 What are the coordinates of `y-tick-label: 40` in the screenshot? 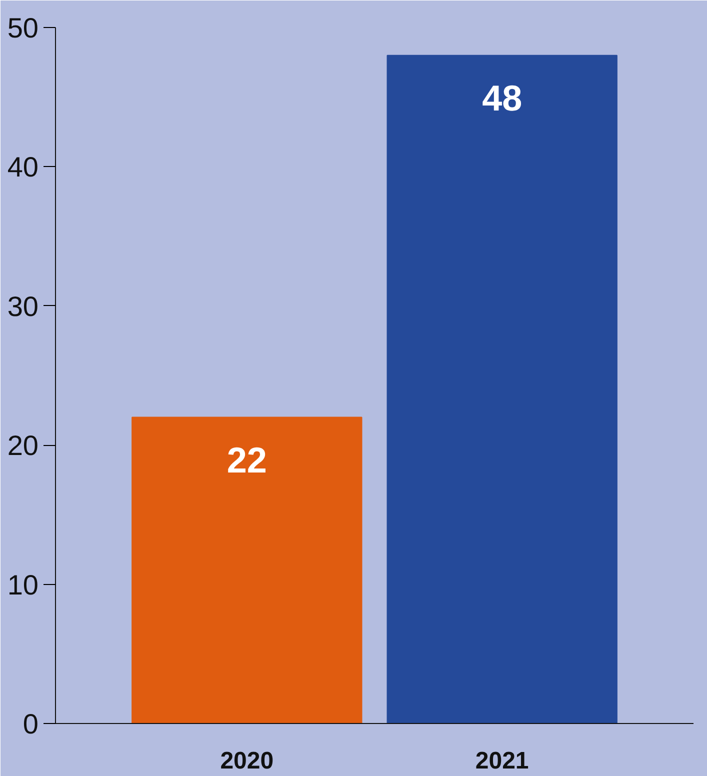 It's located at (23, 167).